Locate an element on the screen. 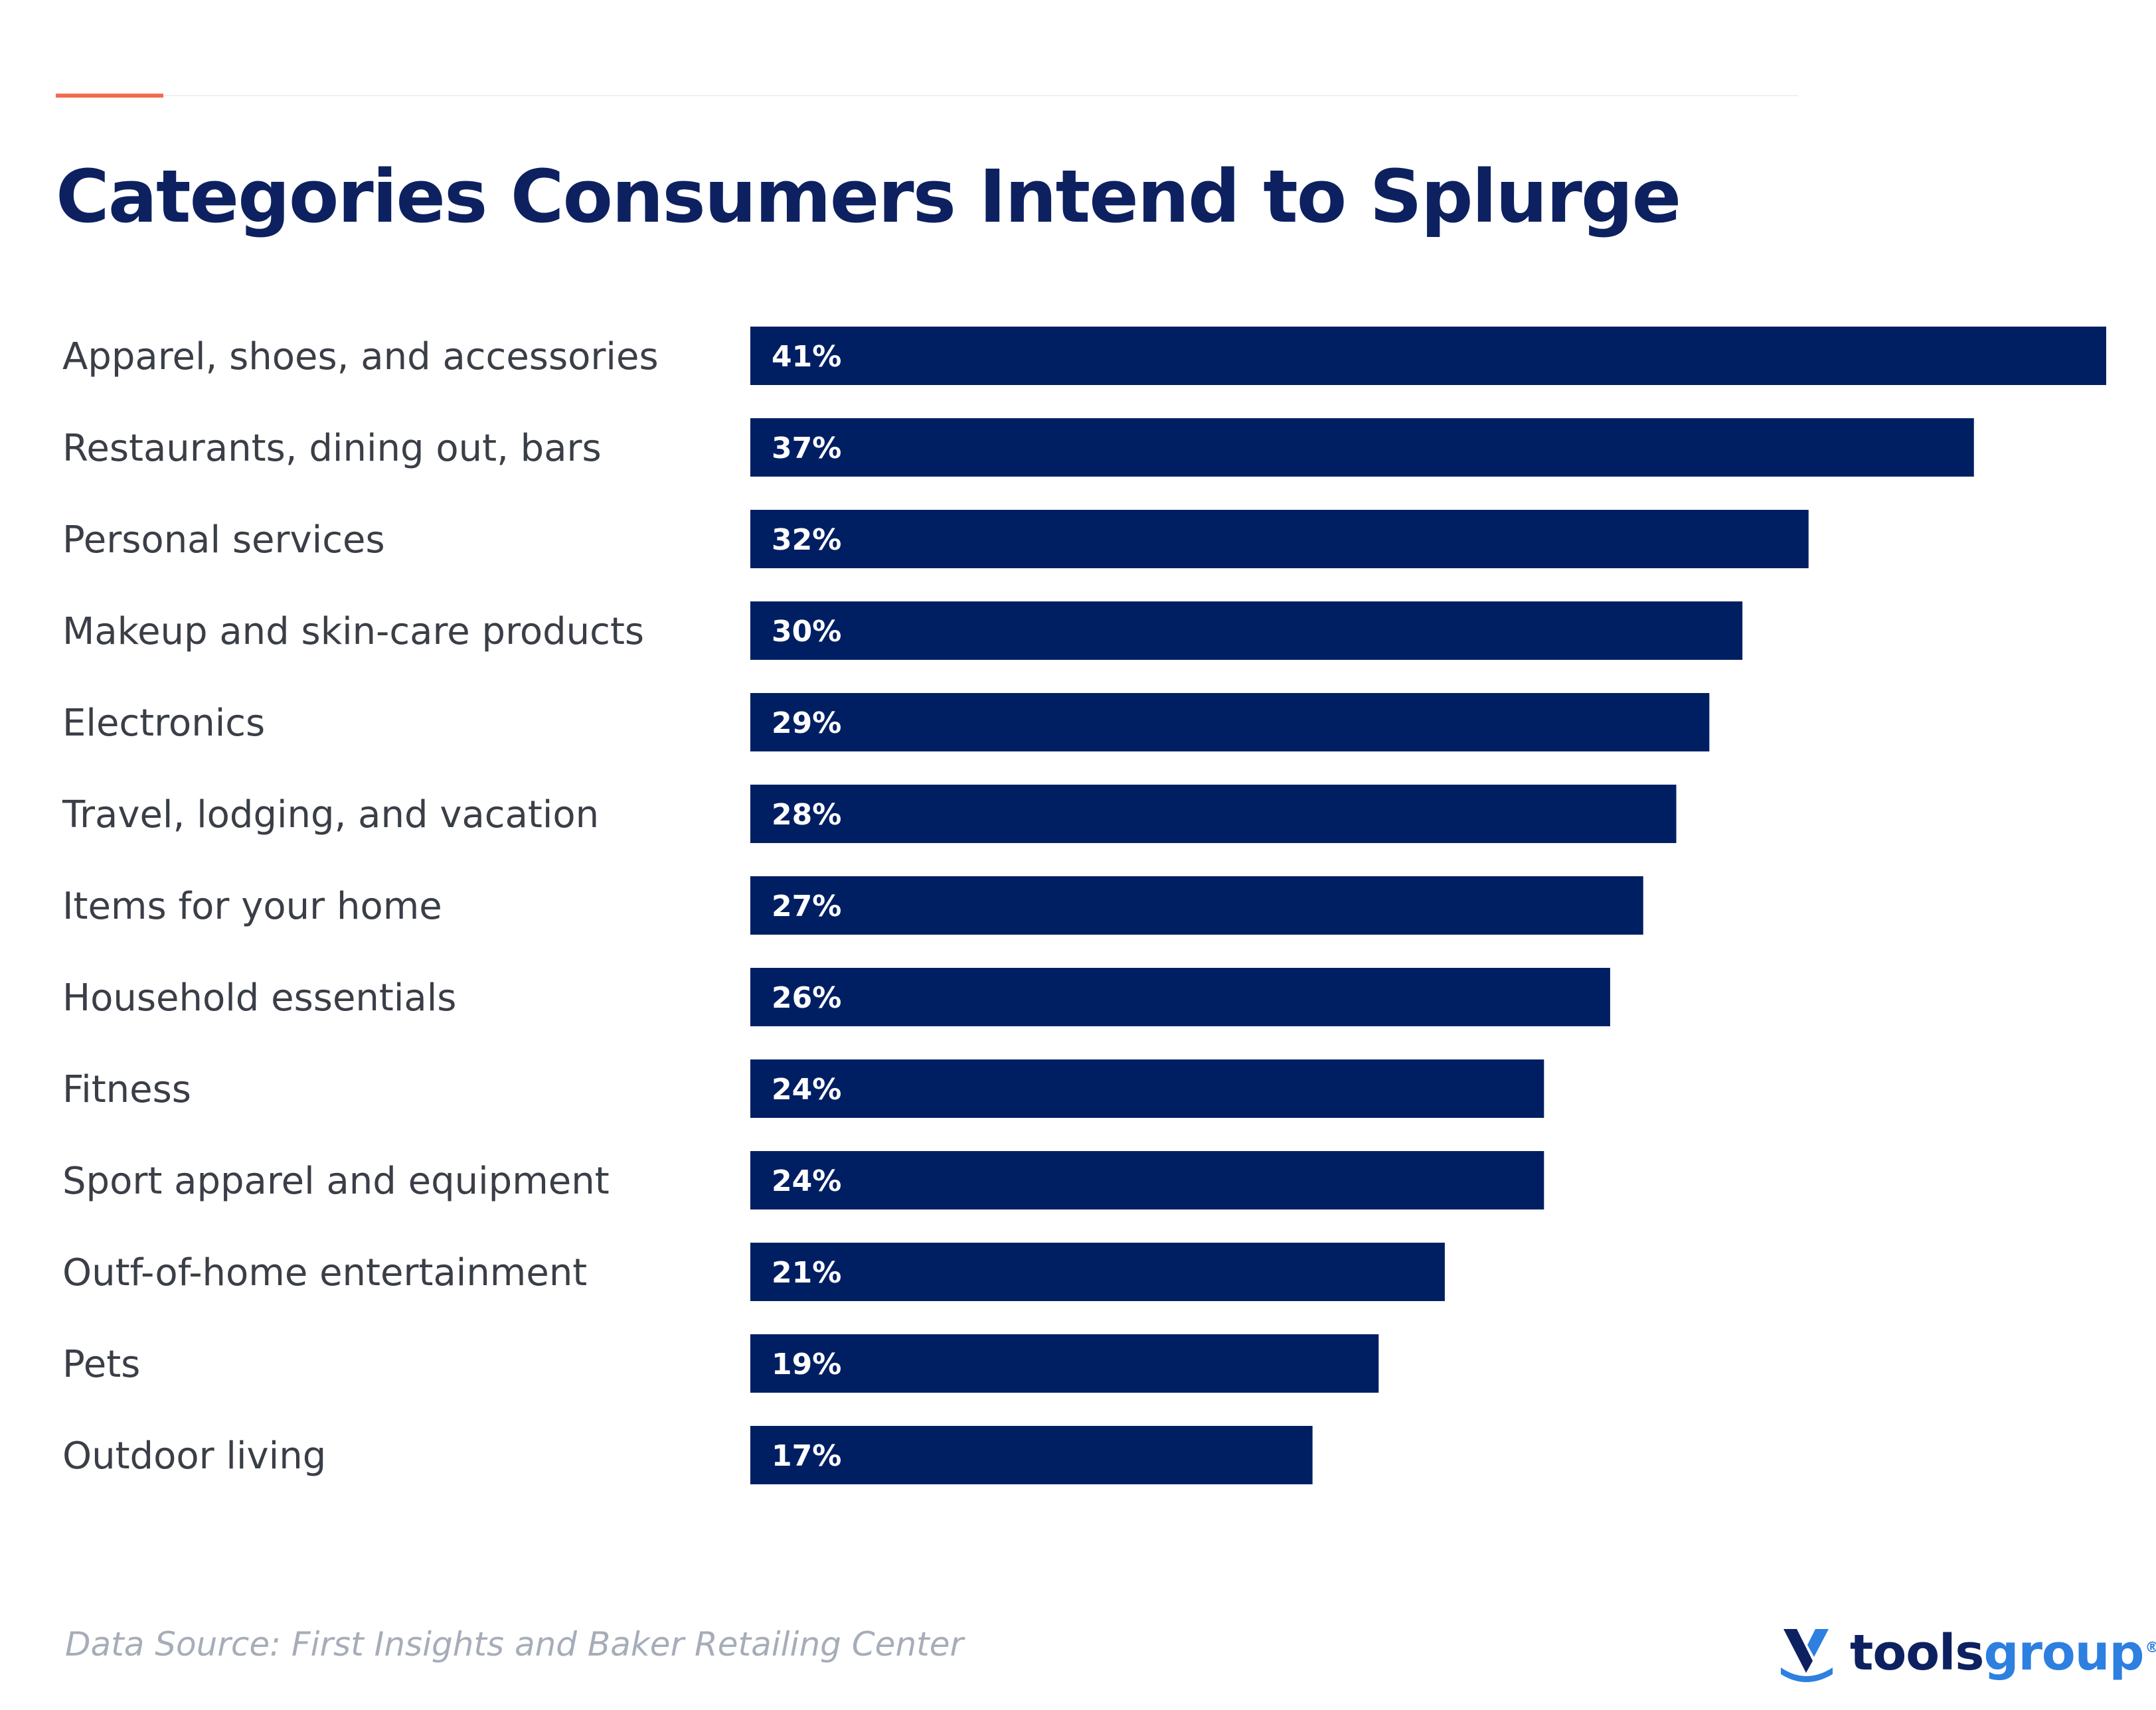 The height and width of the screenshot is (1710, 2156). toolsgroup-logo: toolsgroup® is located at coordinates (1966, 1653).